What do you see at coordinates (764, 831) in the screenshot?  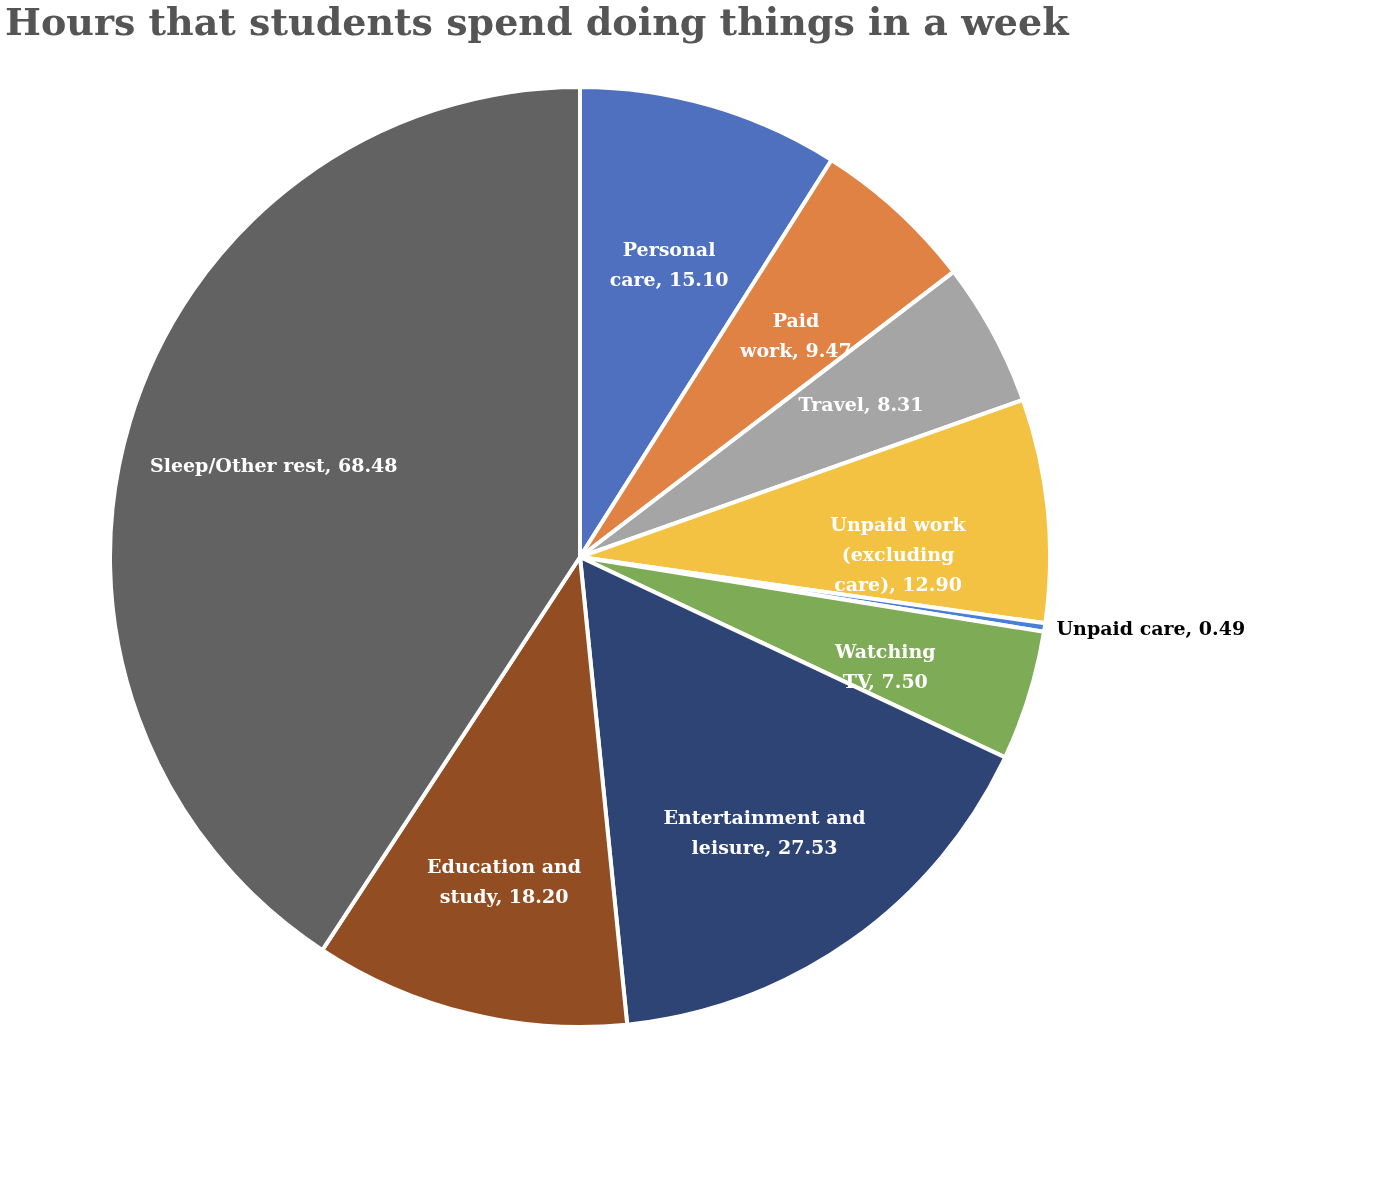 I see `slice-label: Entertainment and leisure, 27.53` at bounding box center [764, 831].